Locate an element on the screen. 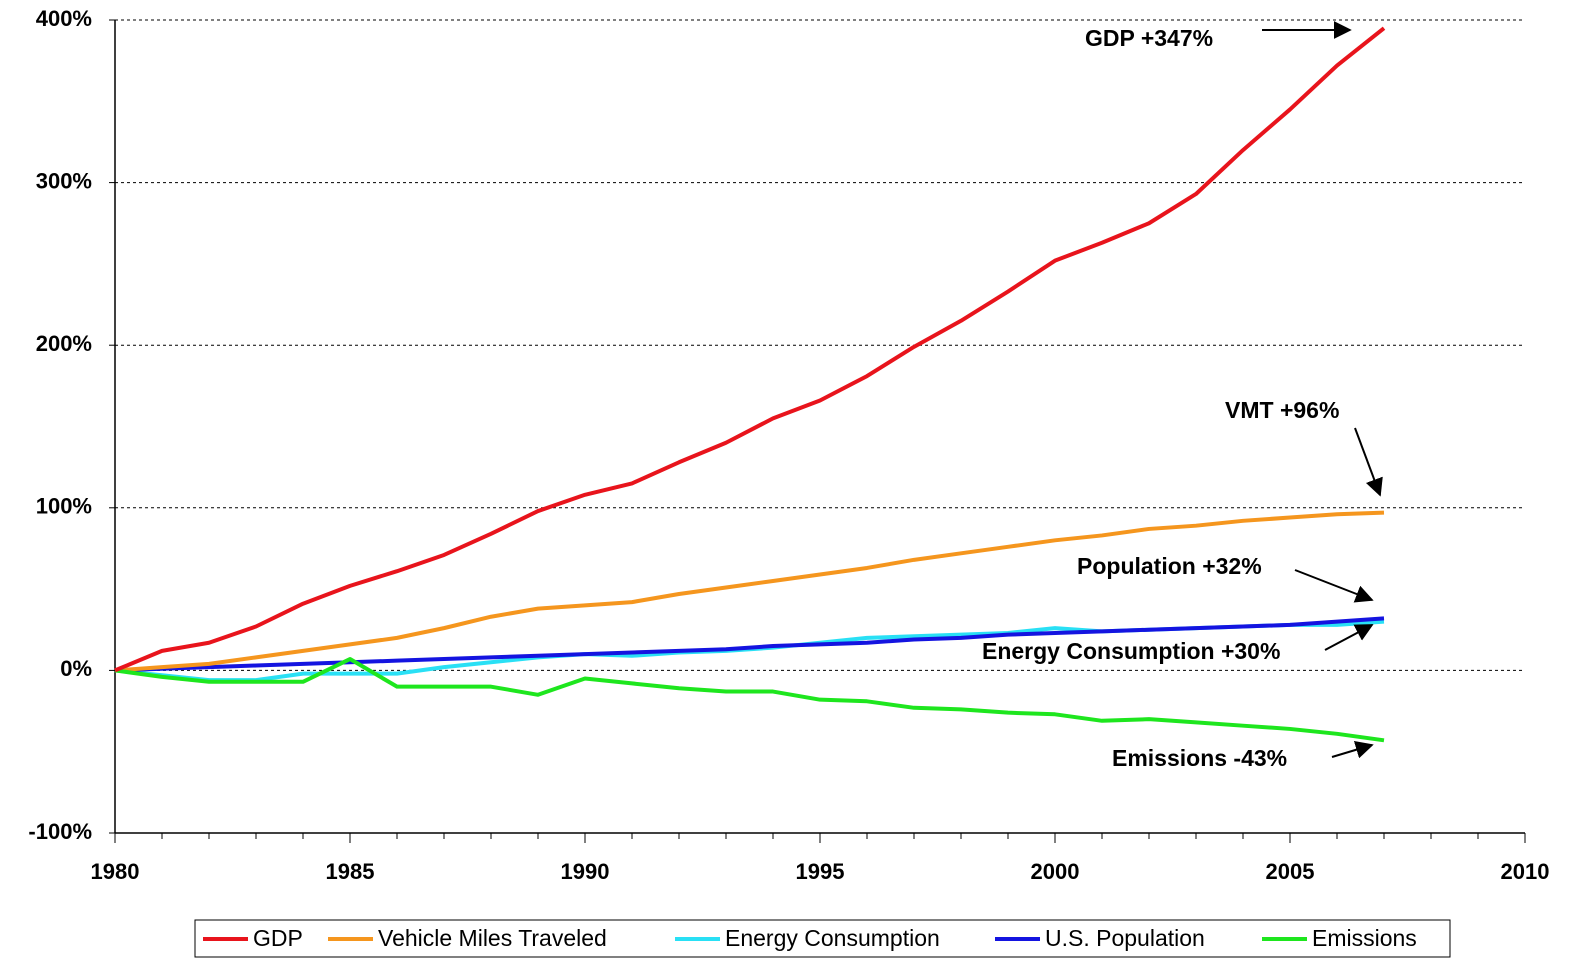  y-tick-label: 300% is located at coordinates (64, 180).